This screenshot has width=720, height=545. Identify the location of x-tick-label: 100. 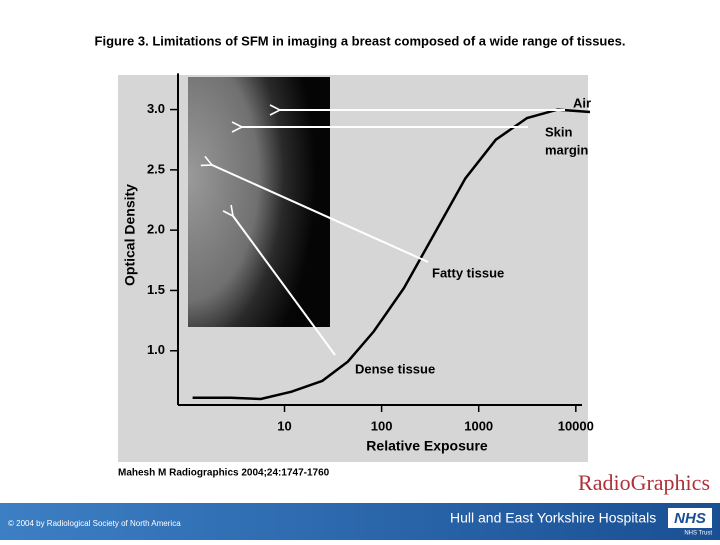
(382, 425).